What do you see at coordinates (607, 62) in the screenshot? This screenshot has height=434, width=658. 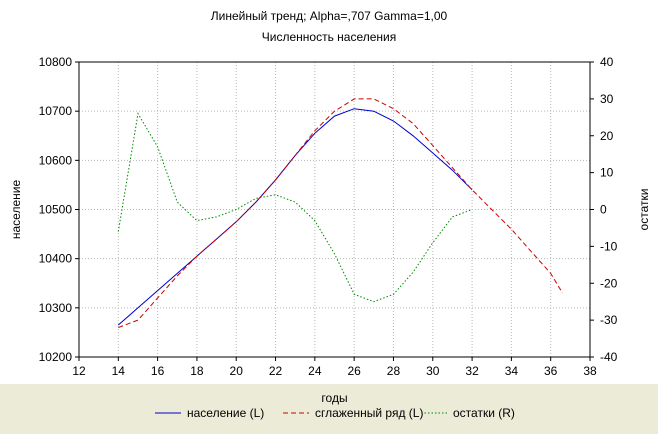 I see `right-y-tick-label: 40` at bounding box center [607, 62].